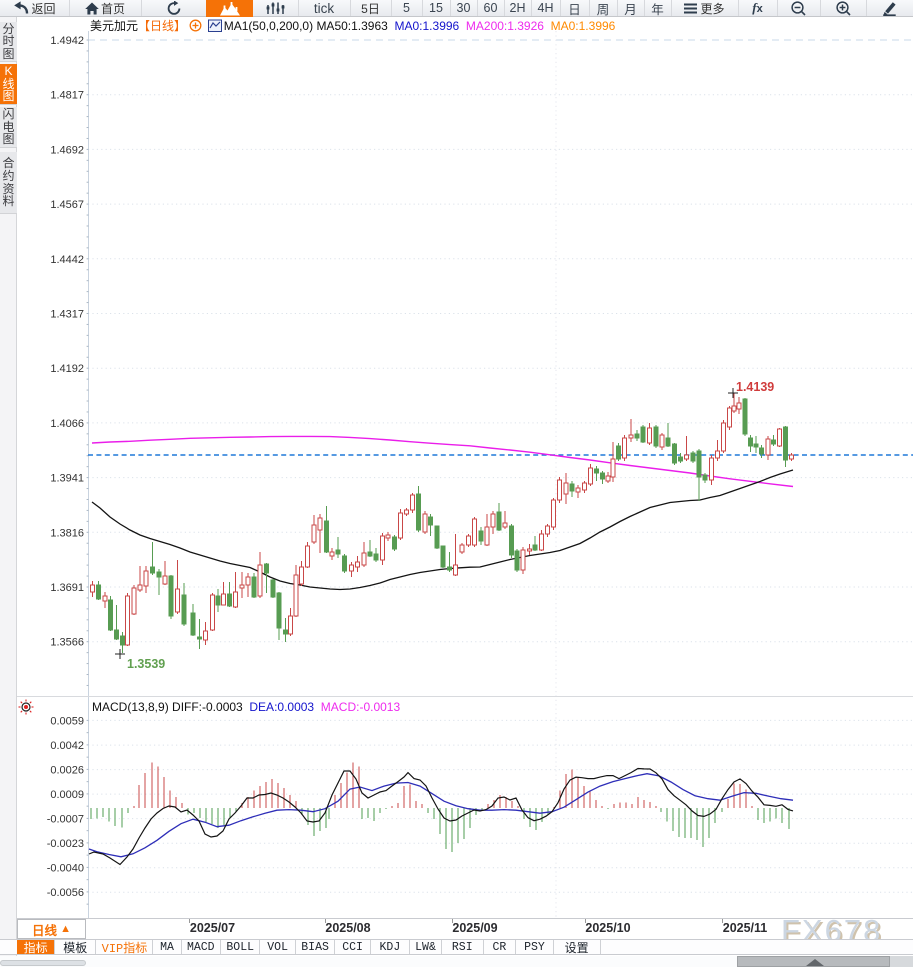  I want to click on svg-text: 1.4066, so click(67, 424).